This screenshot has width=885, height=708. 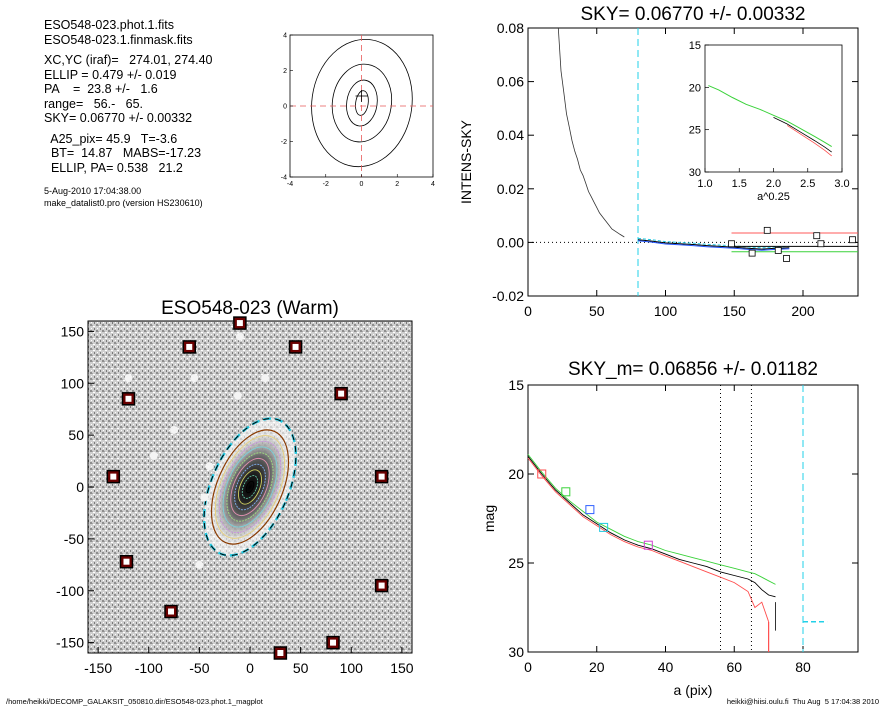 I want to click on fit-ellipse-inner, so click(x=250, y=487).